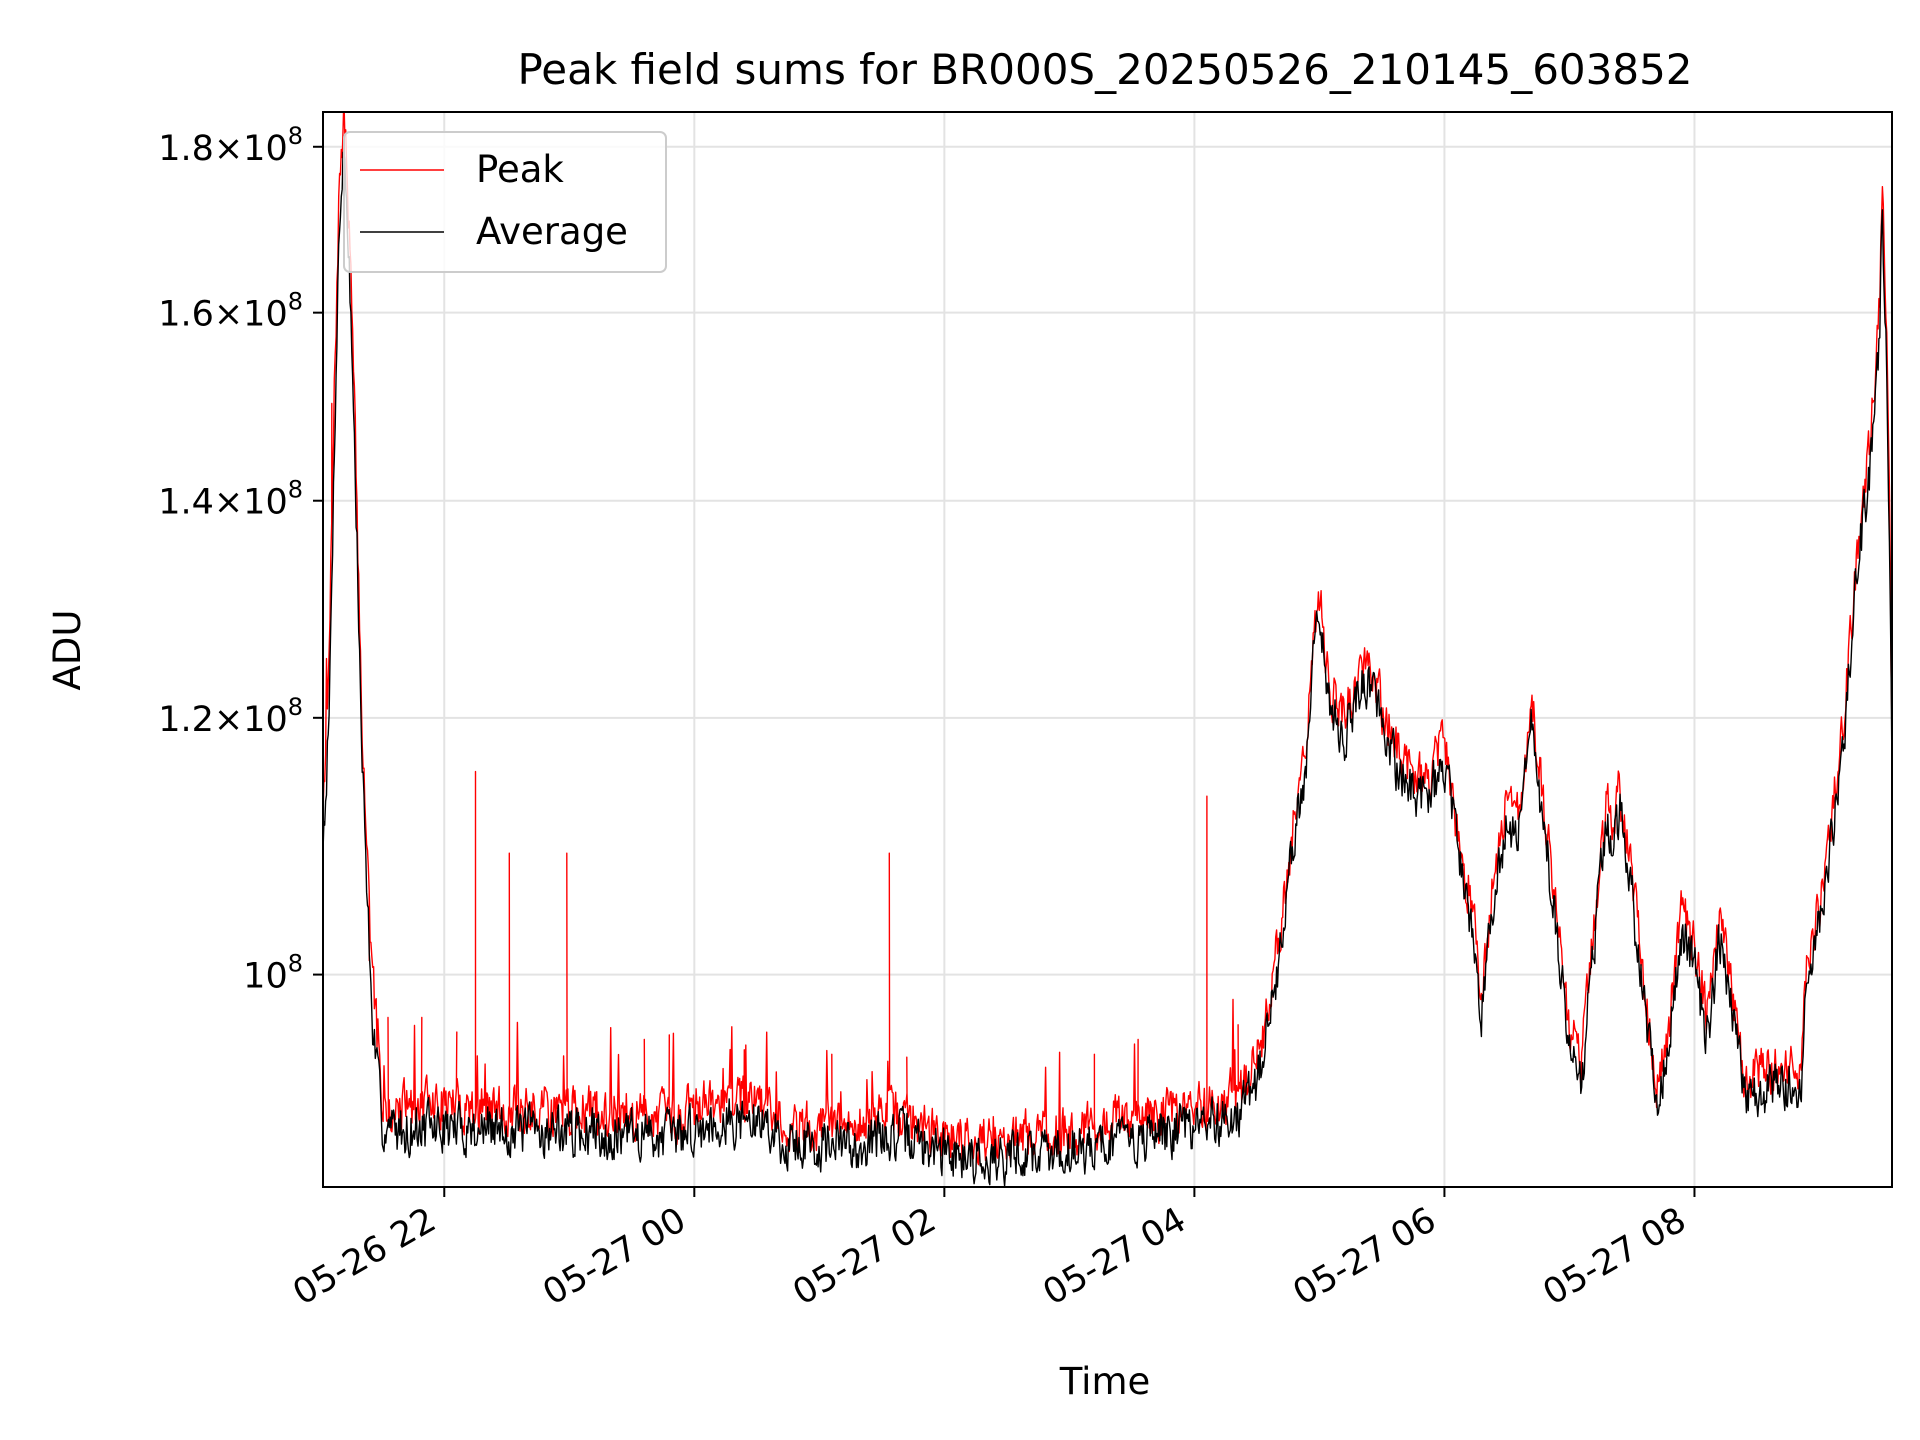  What do you see at coordinates (1115, 1256) in the screenshot?
I see `x-tick-label: 05-27 04` at bounding box center [1115, 1256].